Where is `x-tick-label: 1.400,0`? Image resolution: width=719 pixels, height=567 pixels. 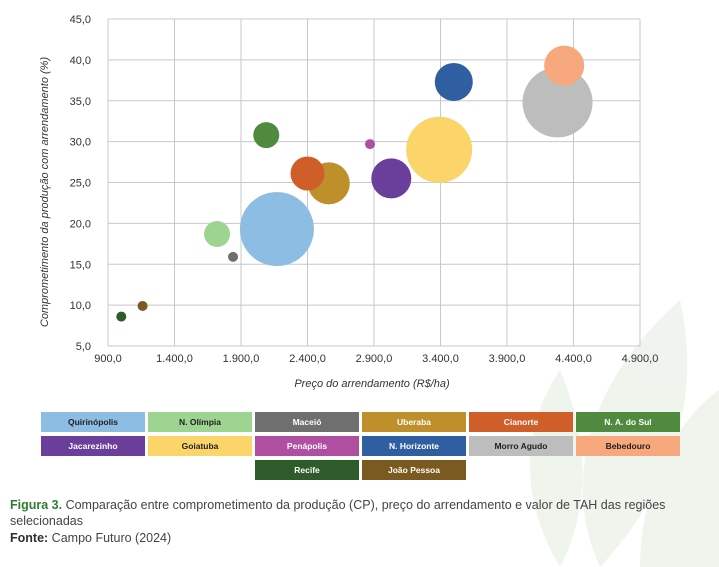 x-tick-label: 1.400,0 is located at coordinates (174, 359).